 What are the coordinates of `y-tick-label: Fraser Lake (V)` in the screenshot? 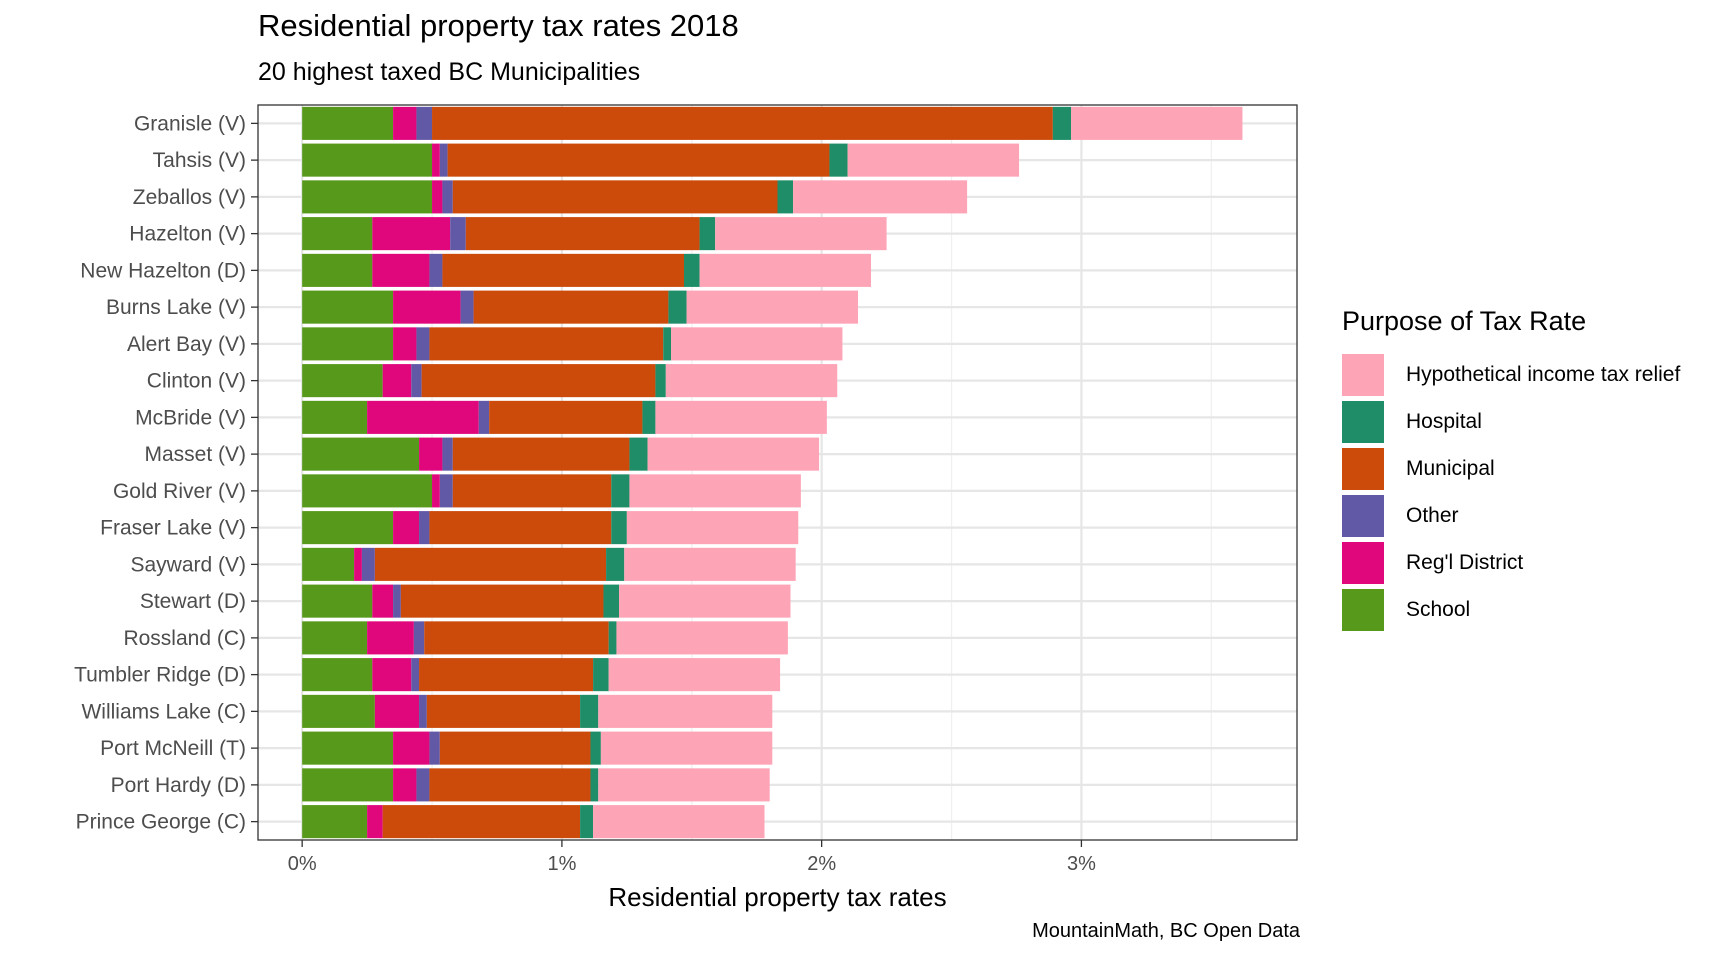 It's located at (173, 528).